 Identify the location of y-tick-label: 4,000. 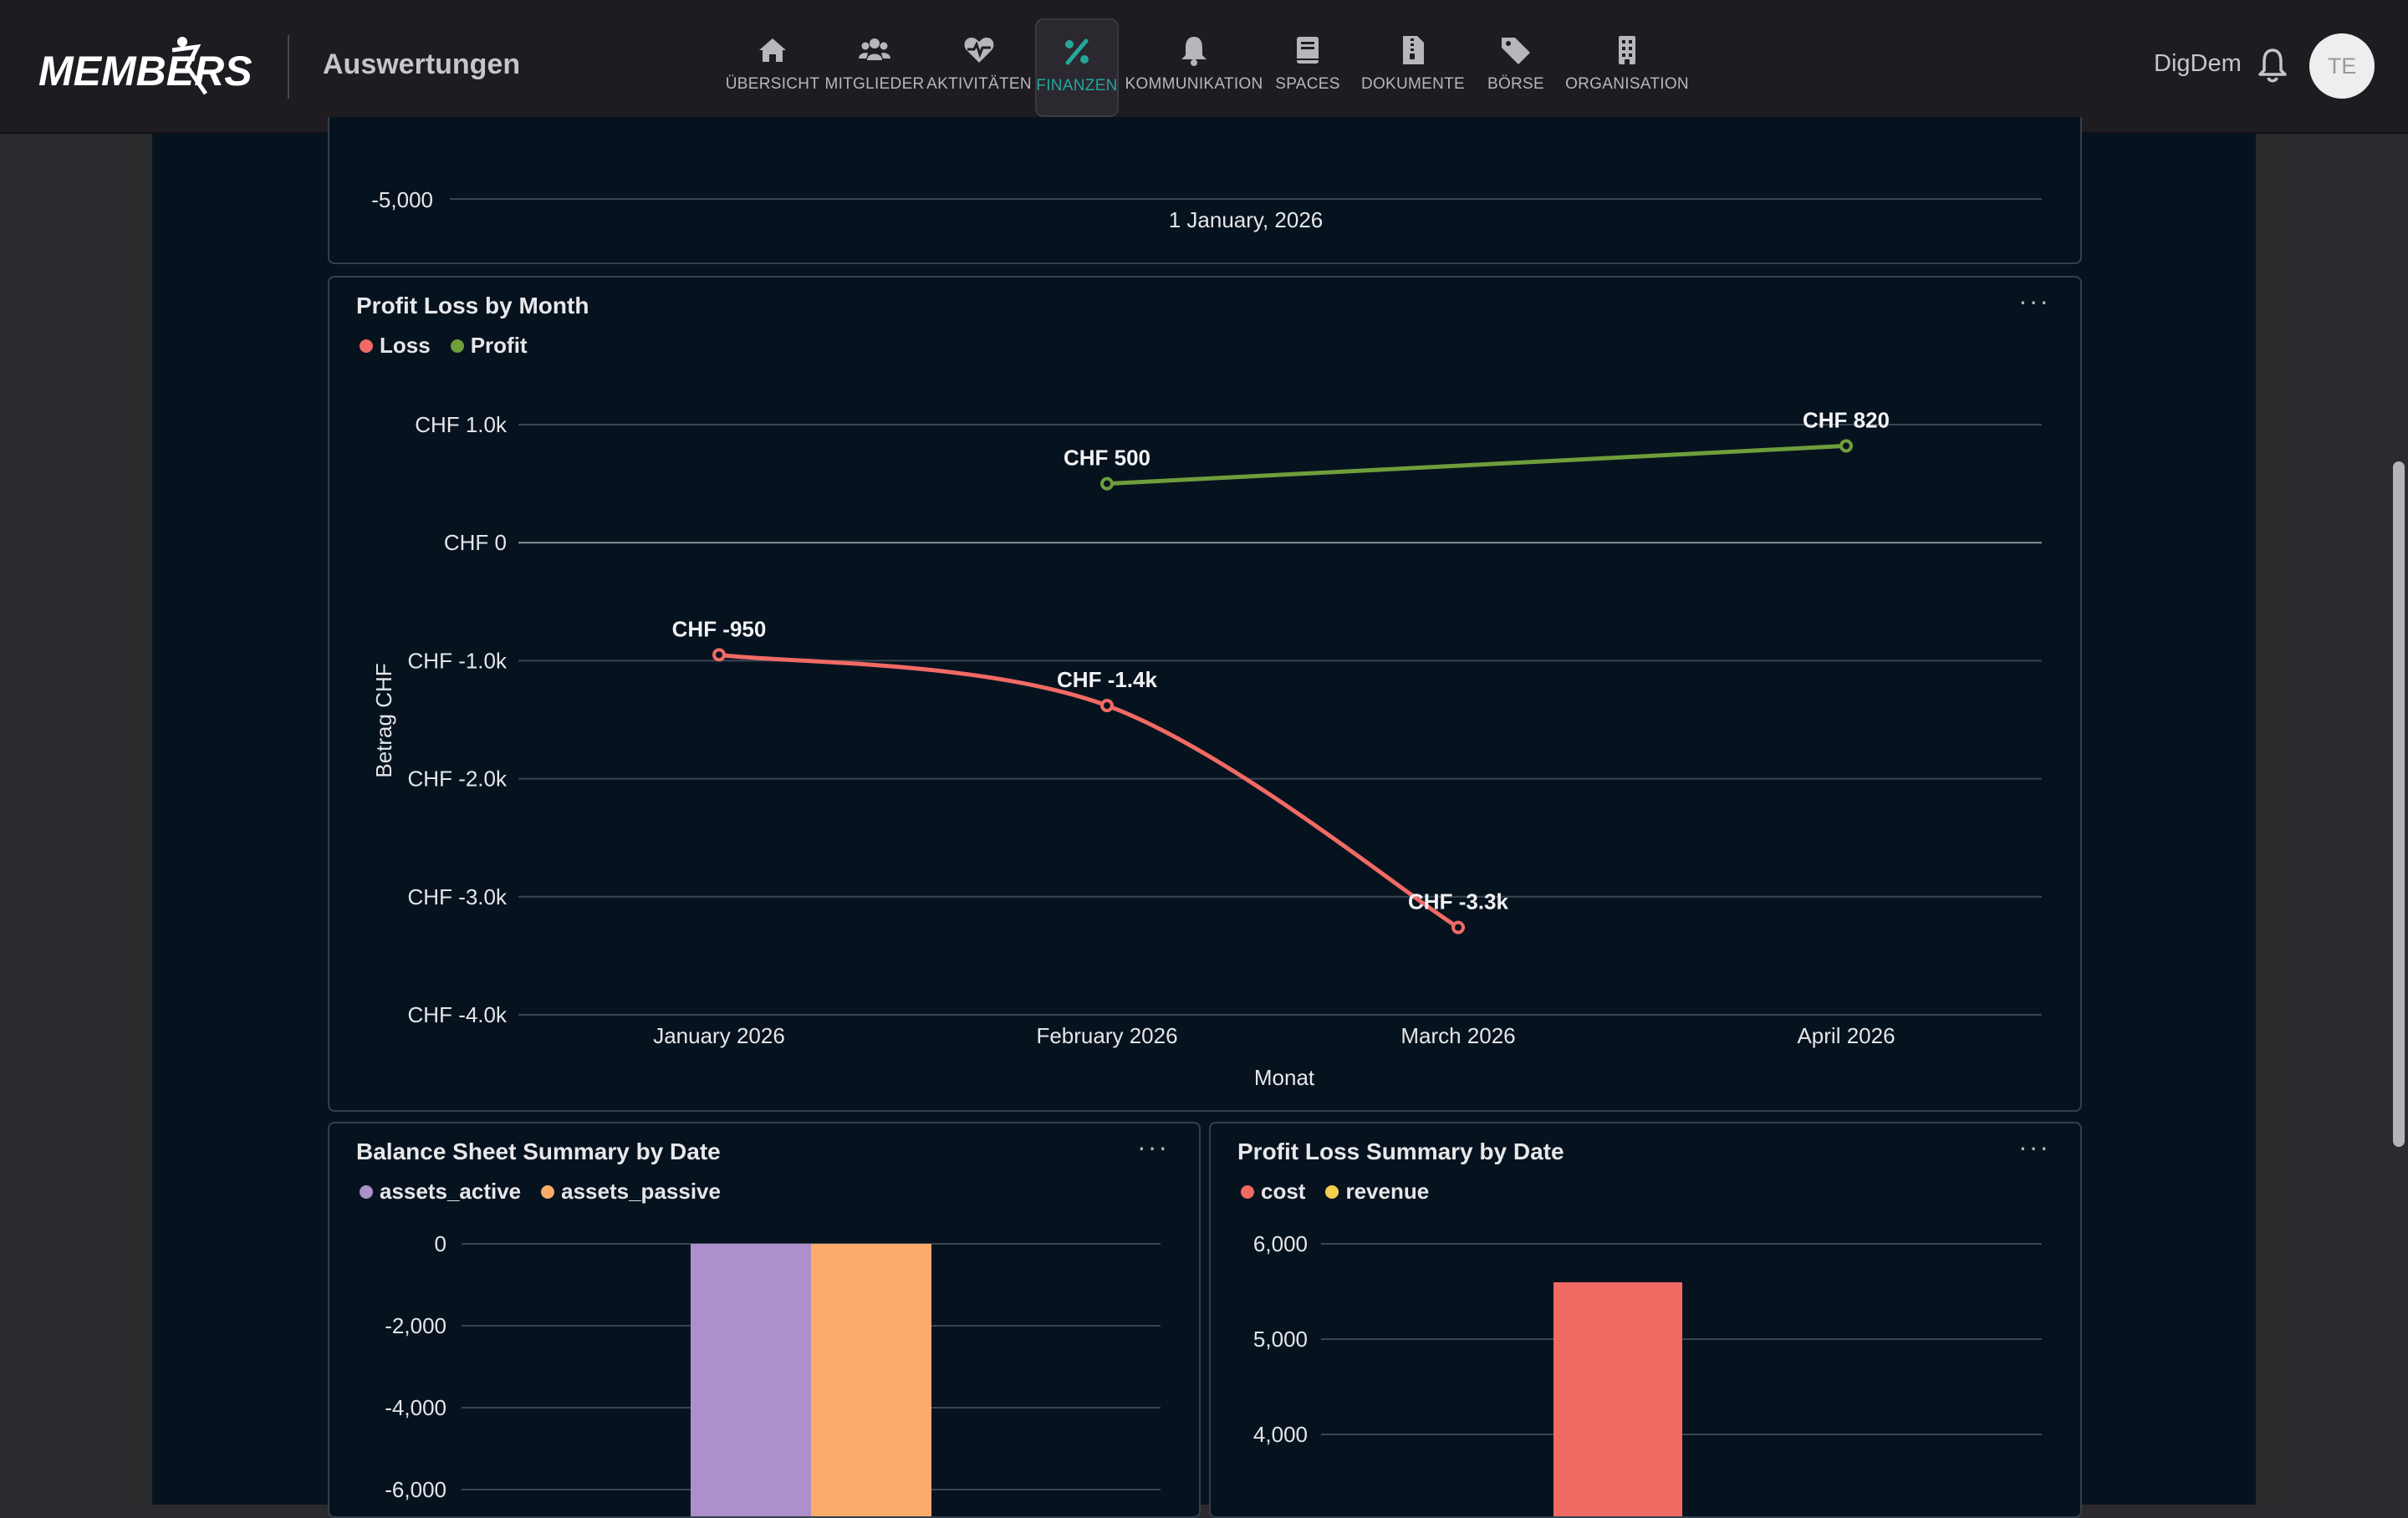
(1281, 1434).